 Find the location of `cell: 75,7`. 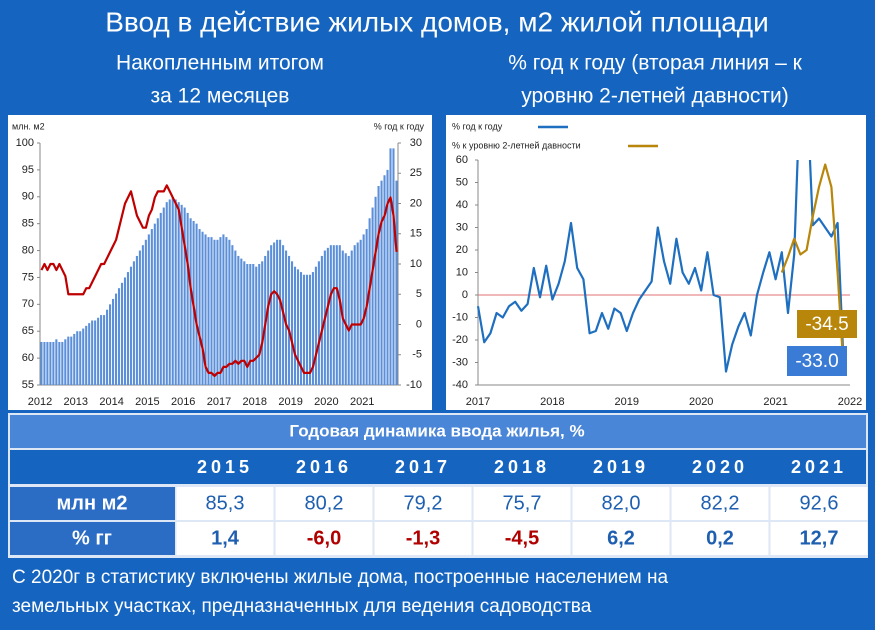

cell: 75,7 is located at coordinates (522, 503).